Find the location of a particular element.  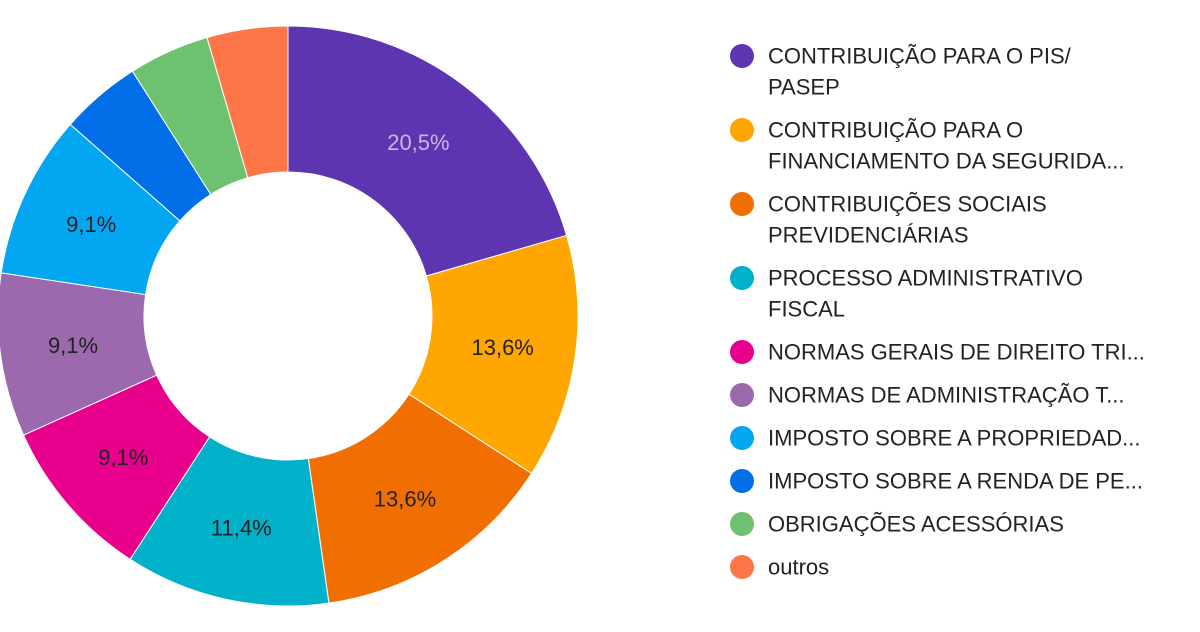

legend-label-1: CONTRIBUIÇÃO PARA O PIS/PASEP is located at coordinates (920, 72).